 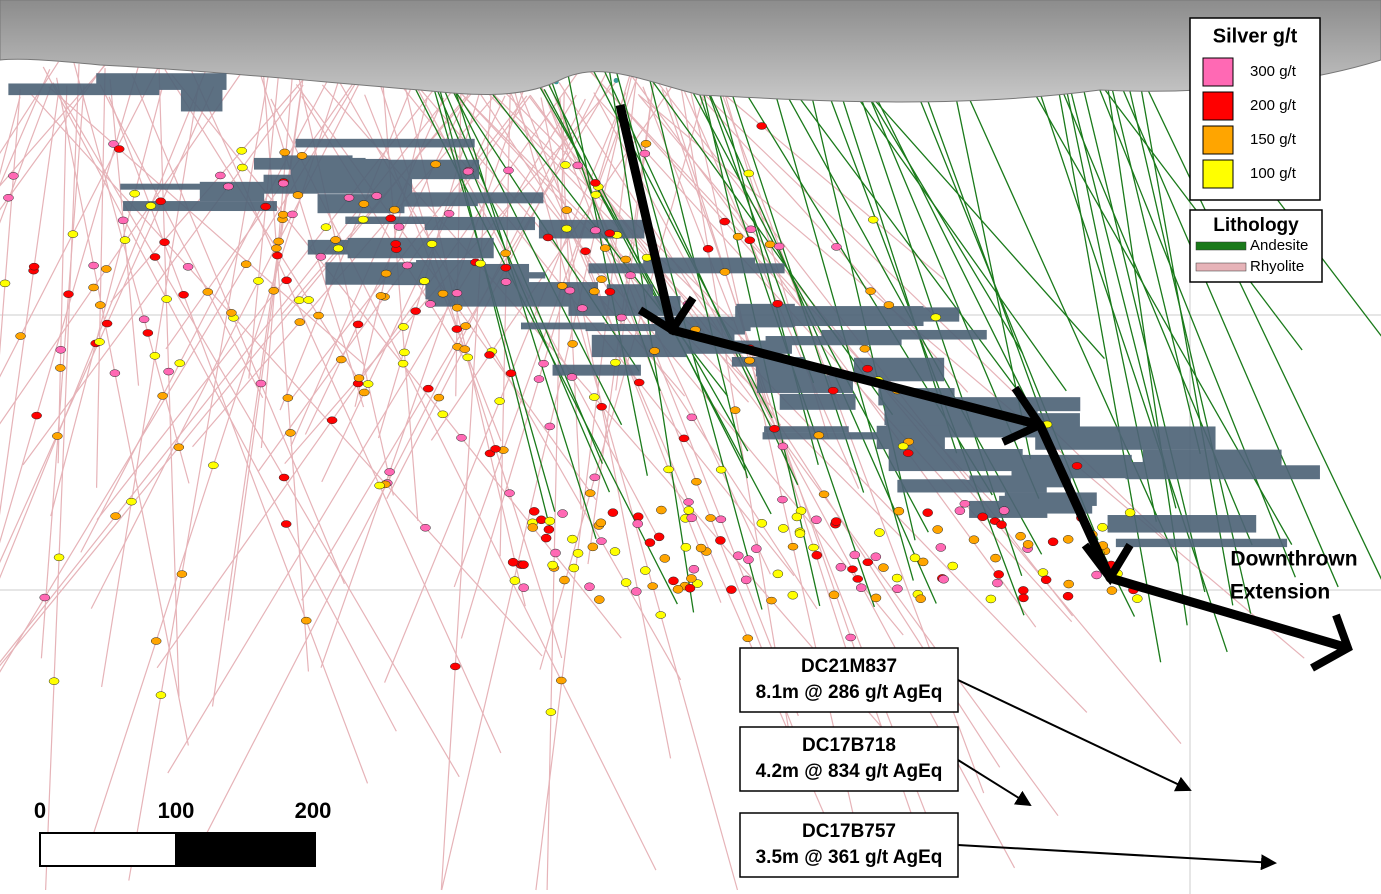 I want to click on legend-label: Rhyolite, so click(x=1277, y=266).